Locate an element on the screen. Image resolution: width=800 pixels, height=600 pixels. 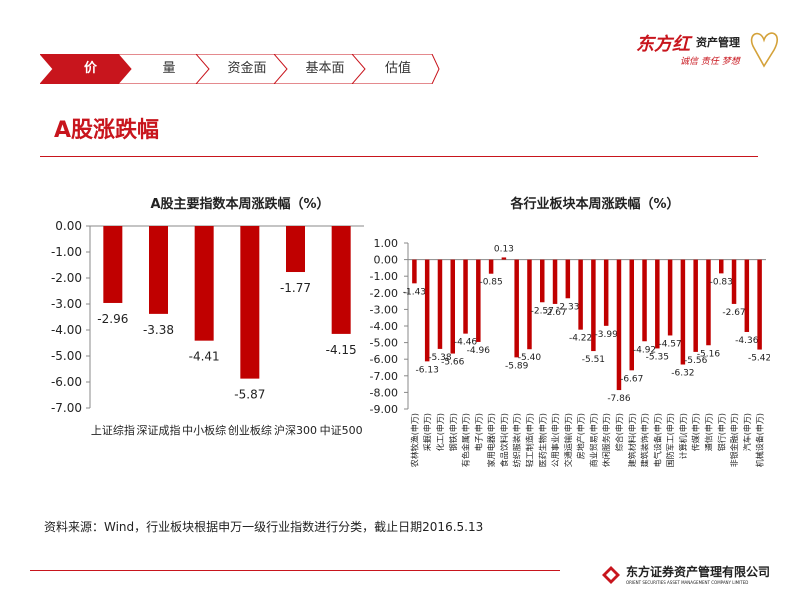
industry-bar-label: -4.96 is located at coordinates (479, 351).